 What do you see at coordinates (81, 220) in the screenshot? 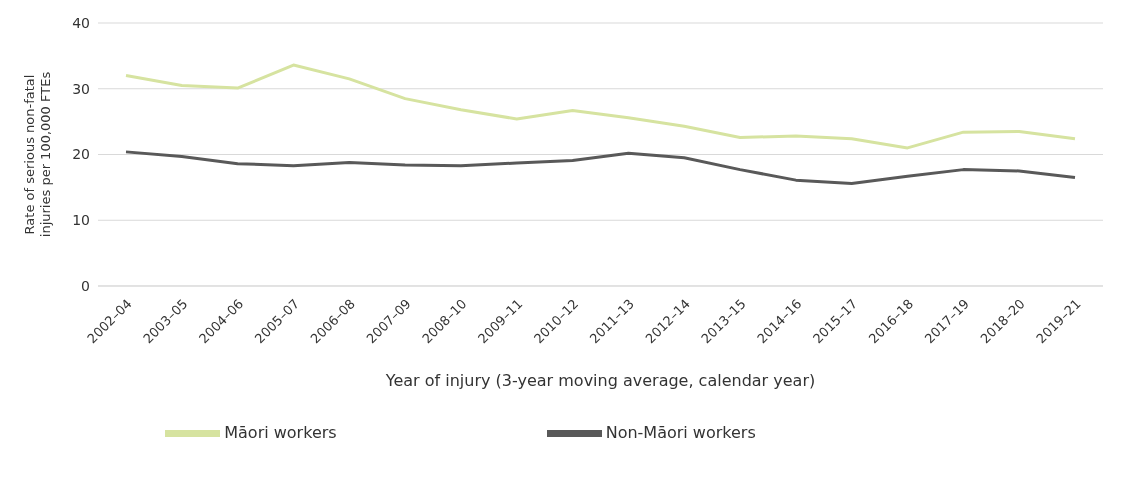
I see `y-tick-label: 10` at bounding box center [81, 220].